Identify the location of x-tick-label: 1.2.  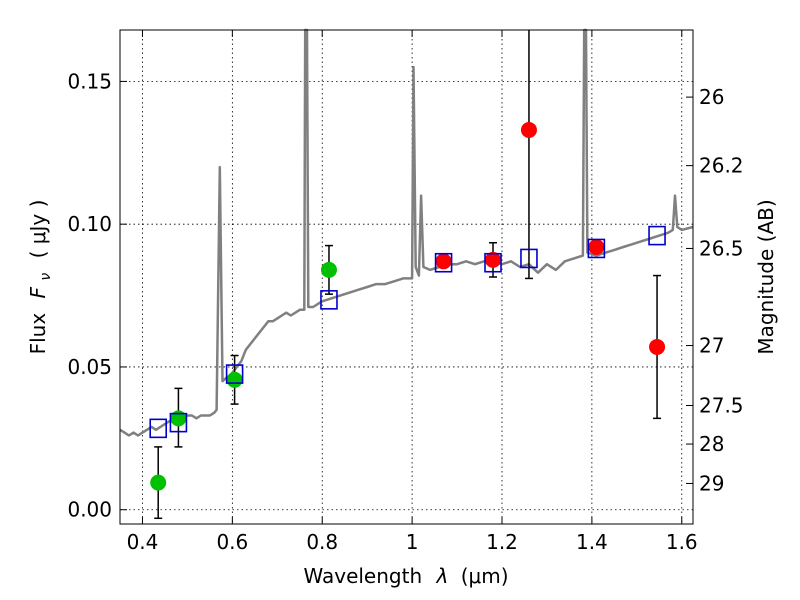
(502, 542).